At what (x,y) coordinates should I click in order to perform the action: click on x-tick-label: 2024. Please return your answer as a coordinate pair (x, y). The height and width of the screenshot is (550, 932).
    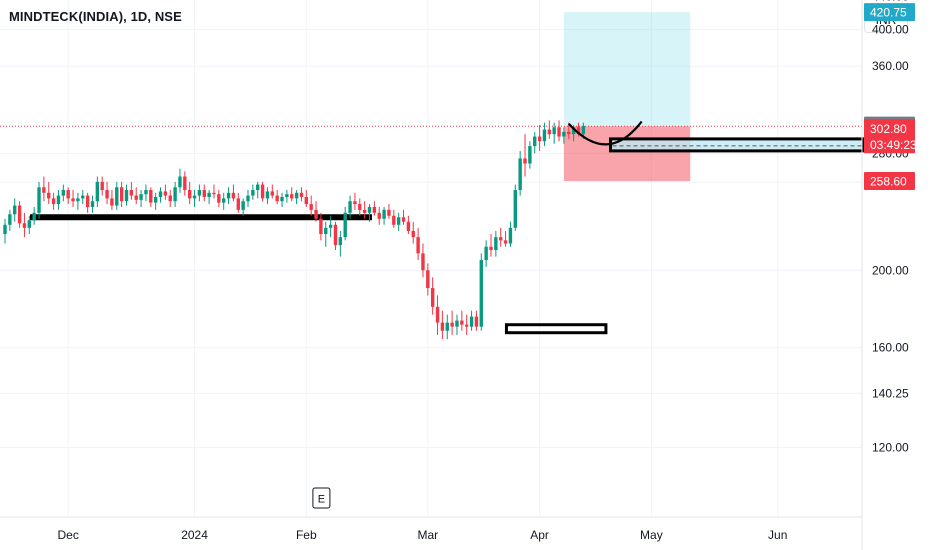
    Looking at the image, I should click on (194, 535).